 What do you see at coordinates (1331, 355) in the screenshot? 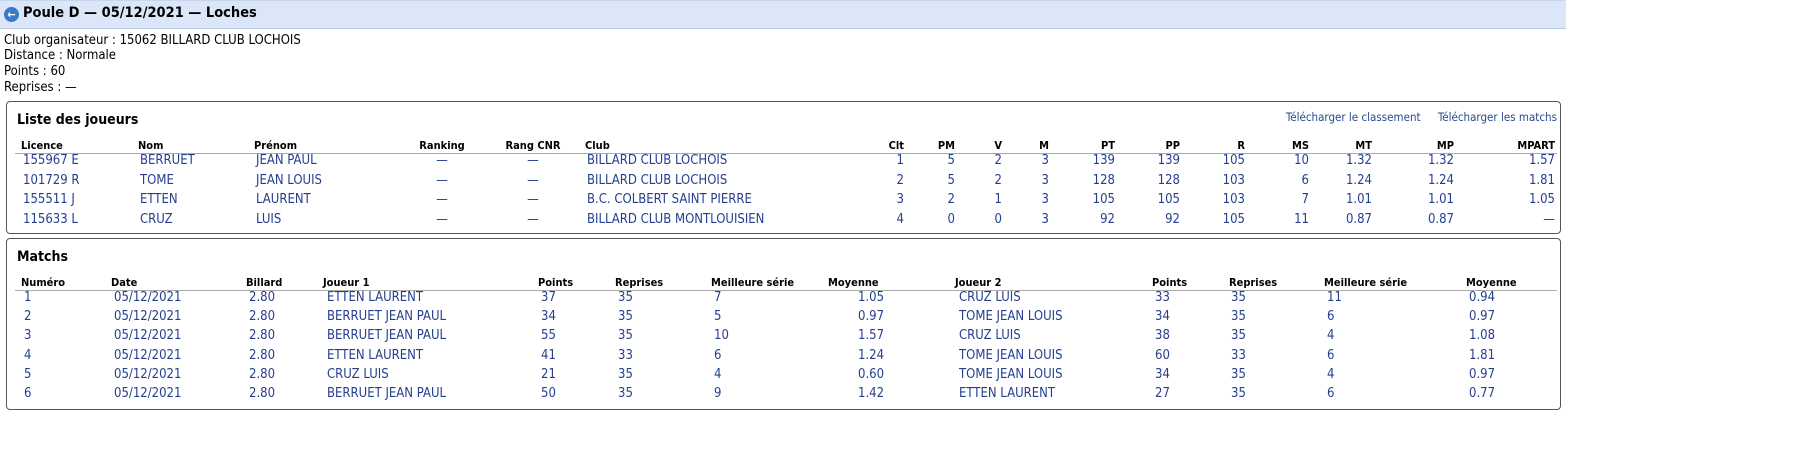
I see `cell: 6` at bounding box center [1331, 355].